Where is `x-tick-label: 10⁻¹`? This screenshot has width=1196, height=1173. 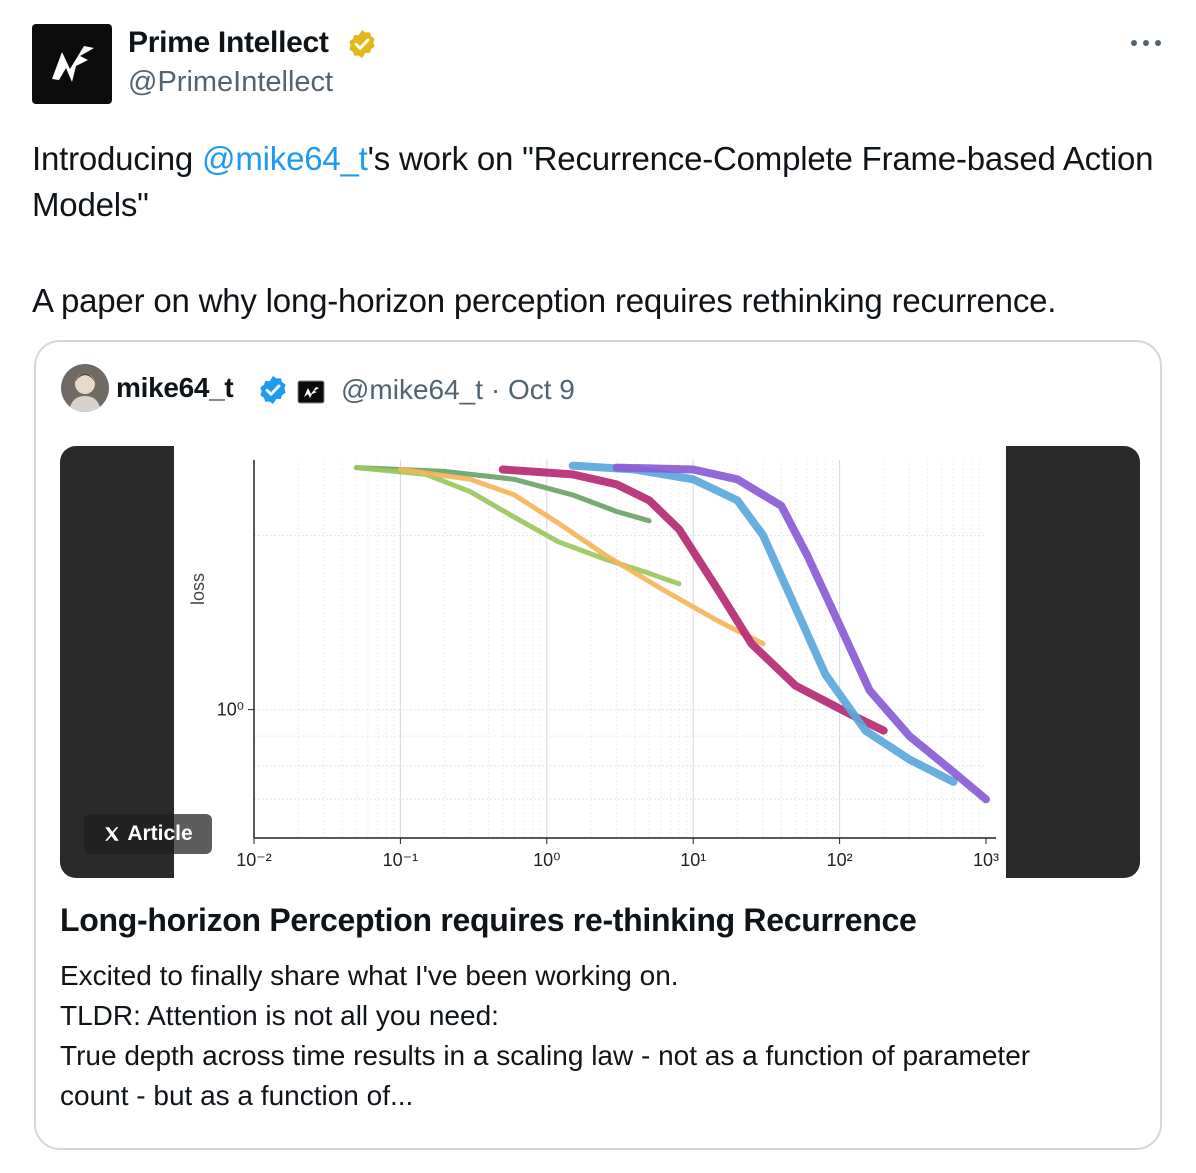 x-tick-label: 10⁻¹ is located at coordinates (401, 860).